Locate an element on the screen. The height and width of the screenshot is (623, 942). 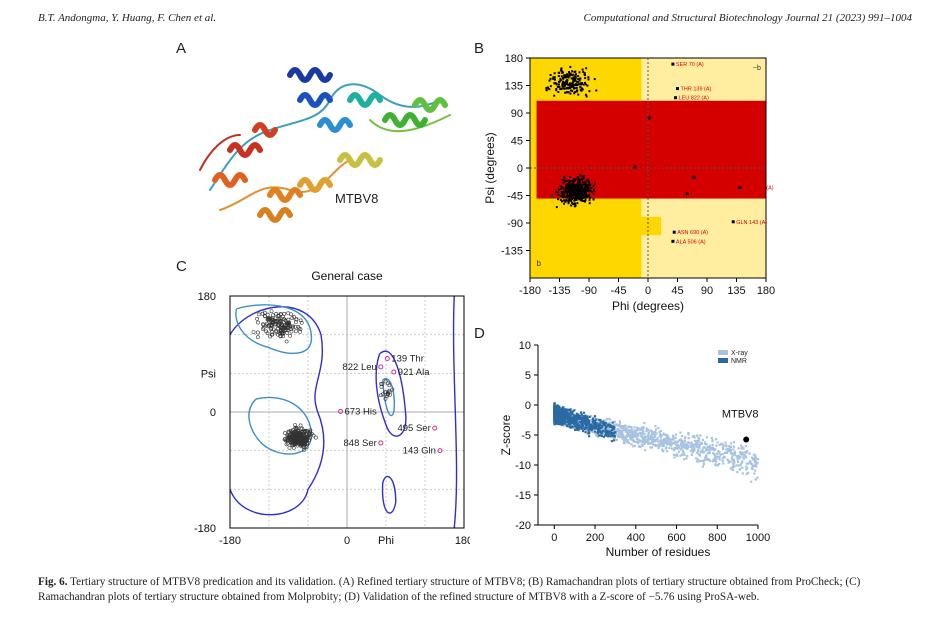
y-tick-label: -135 is located at coordinates (512, 252).